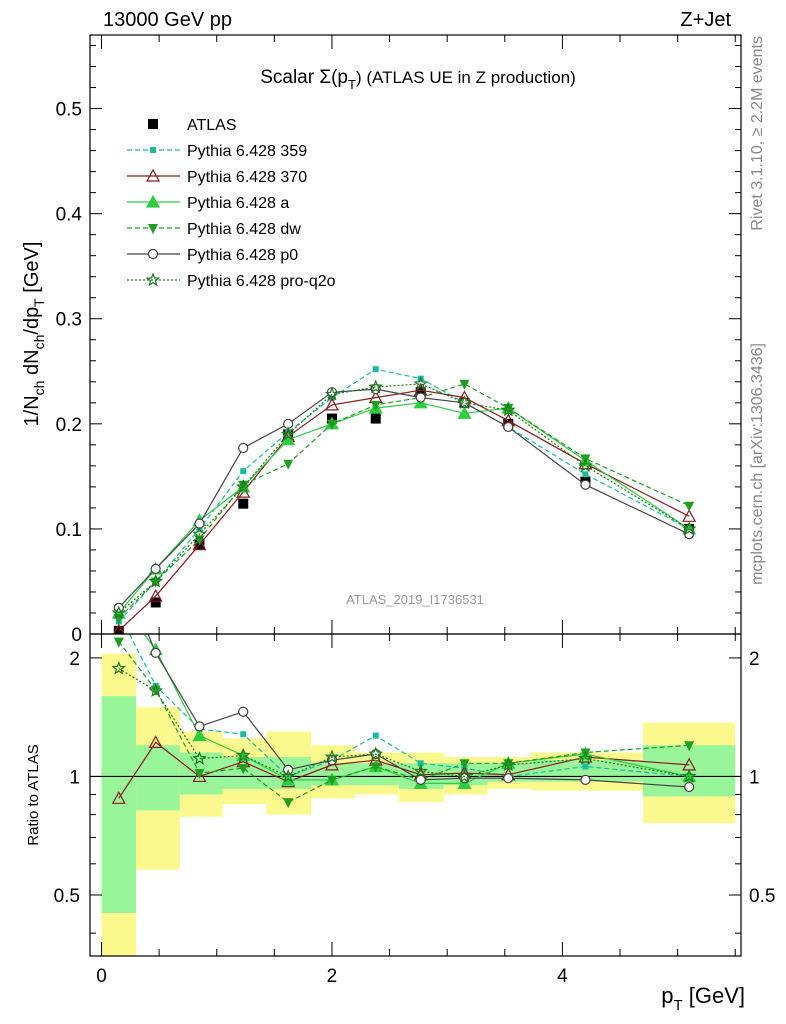  Describe the element at coordinates (69, 110) in the screenshot. I see `main-y-tick-label: 0.5` at that location.